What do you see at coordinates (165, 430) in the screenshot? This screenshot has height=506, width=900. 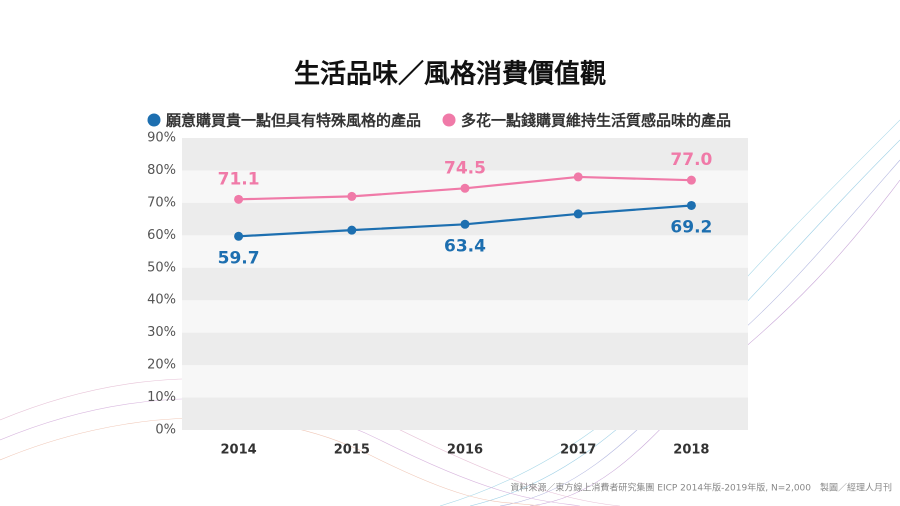 I see `y-tick-label: 0%` at bounding box center [165, 430].